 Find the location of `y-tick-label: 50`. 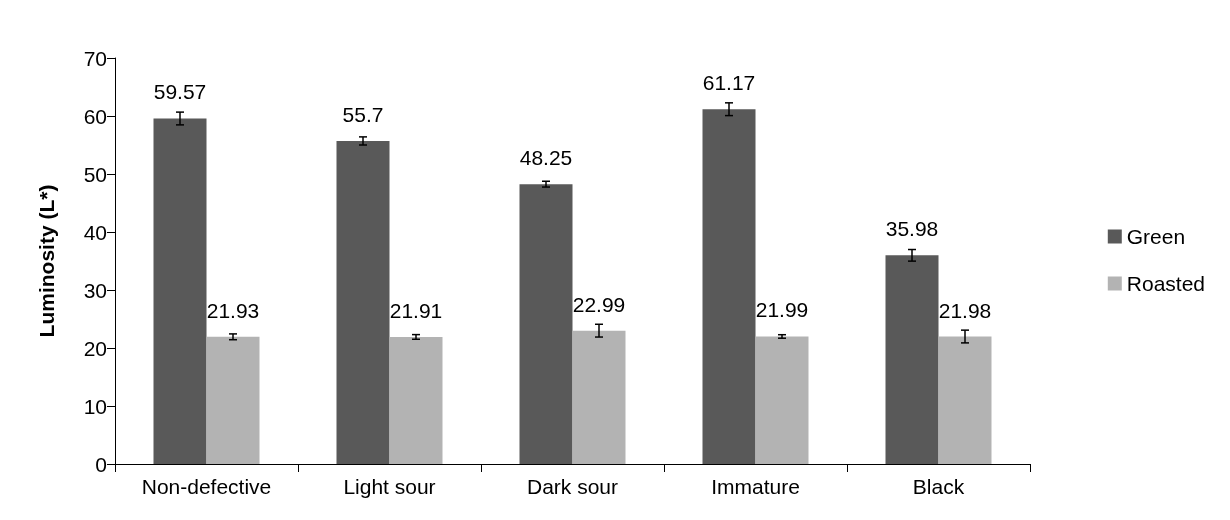

y-tick-label: 50 is located at coordinates (95, 174).